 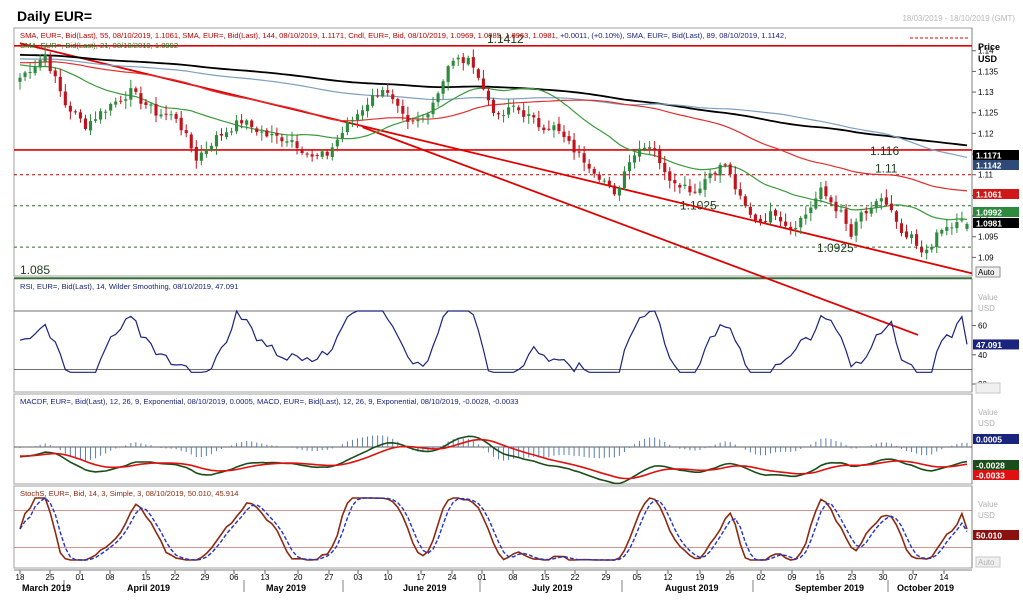 I want to click on price-value-tag, so click(x=996, y=223).